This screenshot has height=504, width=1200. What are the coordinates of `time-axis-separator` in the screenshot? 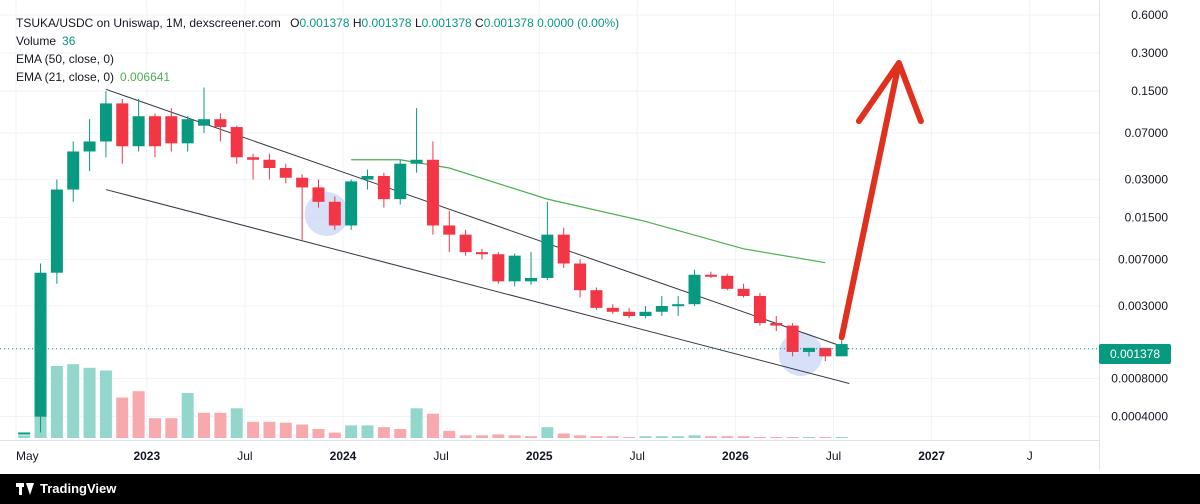 It's located at (549, 440).